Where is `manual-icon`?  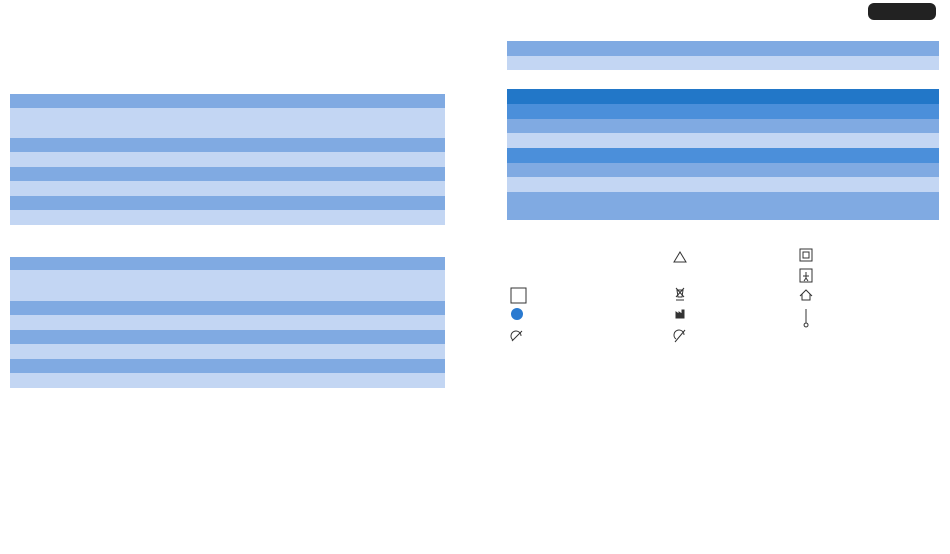 manual-icon is located at coordinates (517, 314).